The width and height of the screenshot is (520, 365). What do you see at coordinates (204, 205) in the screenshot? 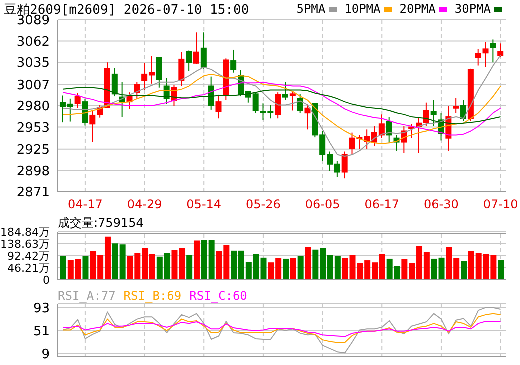
I see `x-tick-label: 05-14` at bounding box center [204, 205].